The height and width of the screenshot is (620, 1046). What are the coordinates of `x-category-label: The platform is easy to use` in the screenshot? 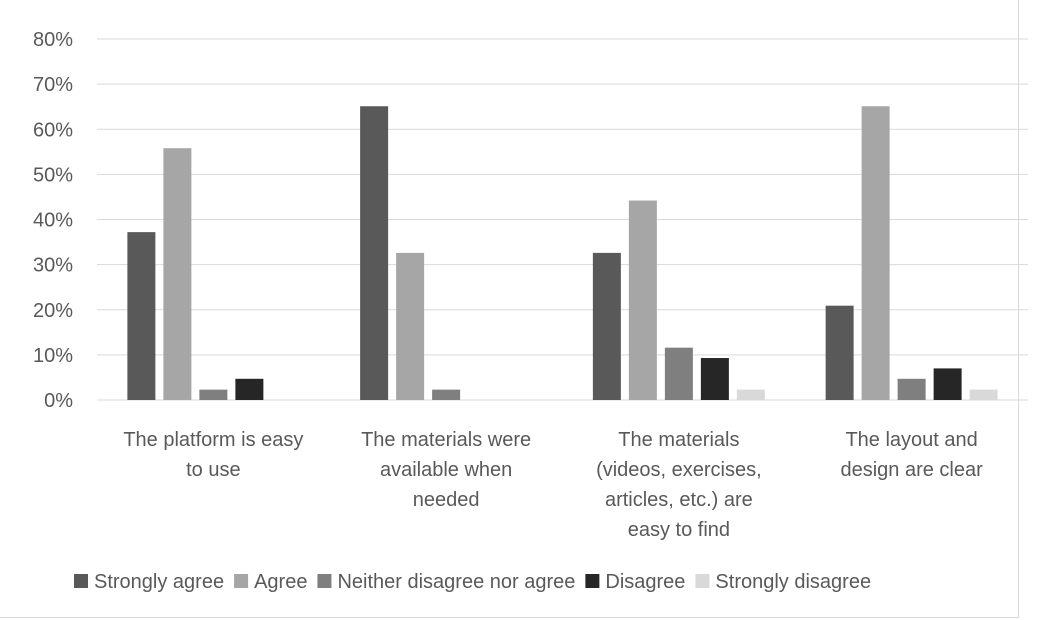 It's located at (213, 455).